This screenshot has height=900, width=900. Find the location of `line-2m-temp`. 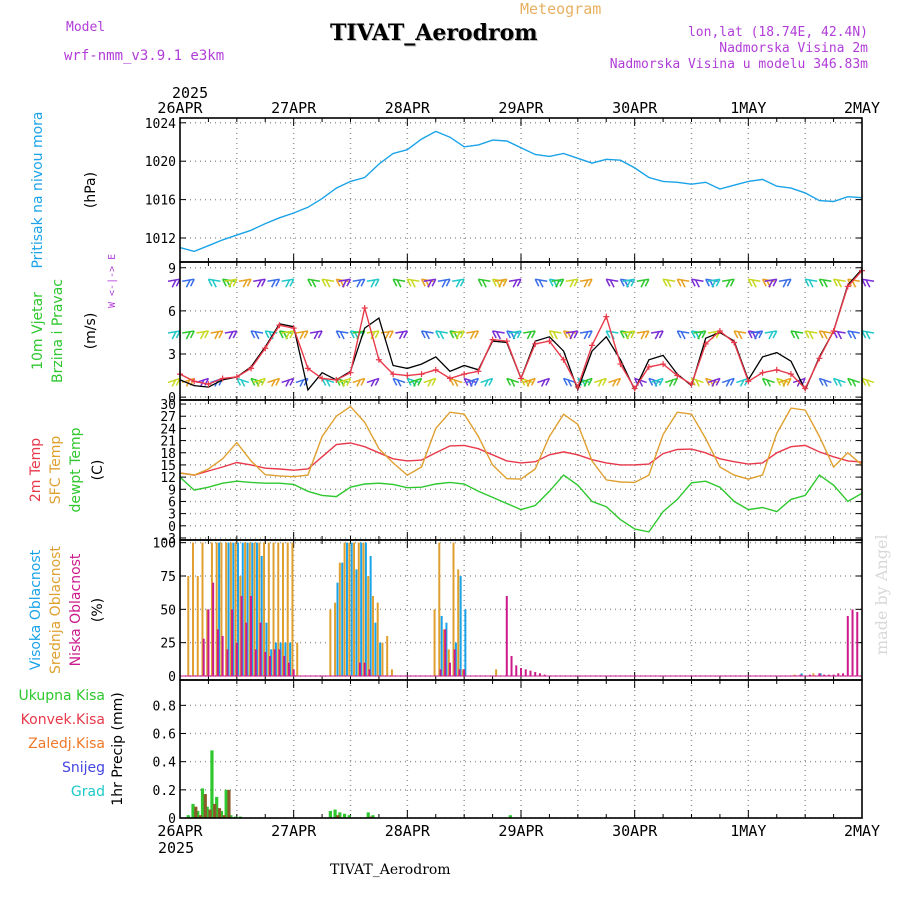

line-2m-temp is located at coordinates (521, 459).